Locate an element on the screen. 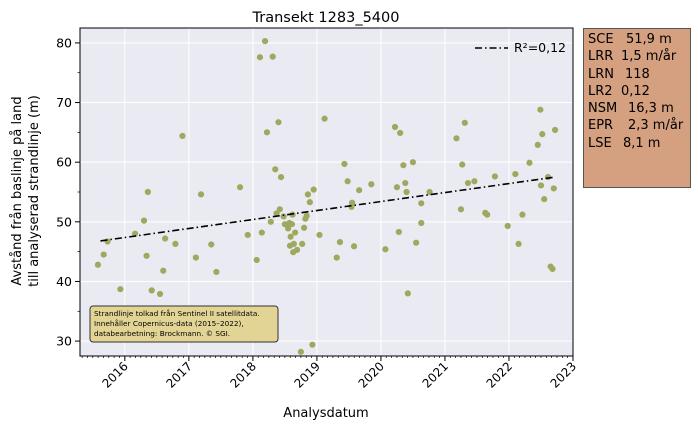 Image resolution: width=698 pixels, height=435 pixels. stat-row-lse: LSE 8,1 m is located at coordinates (637, 143).